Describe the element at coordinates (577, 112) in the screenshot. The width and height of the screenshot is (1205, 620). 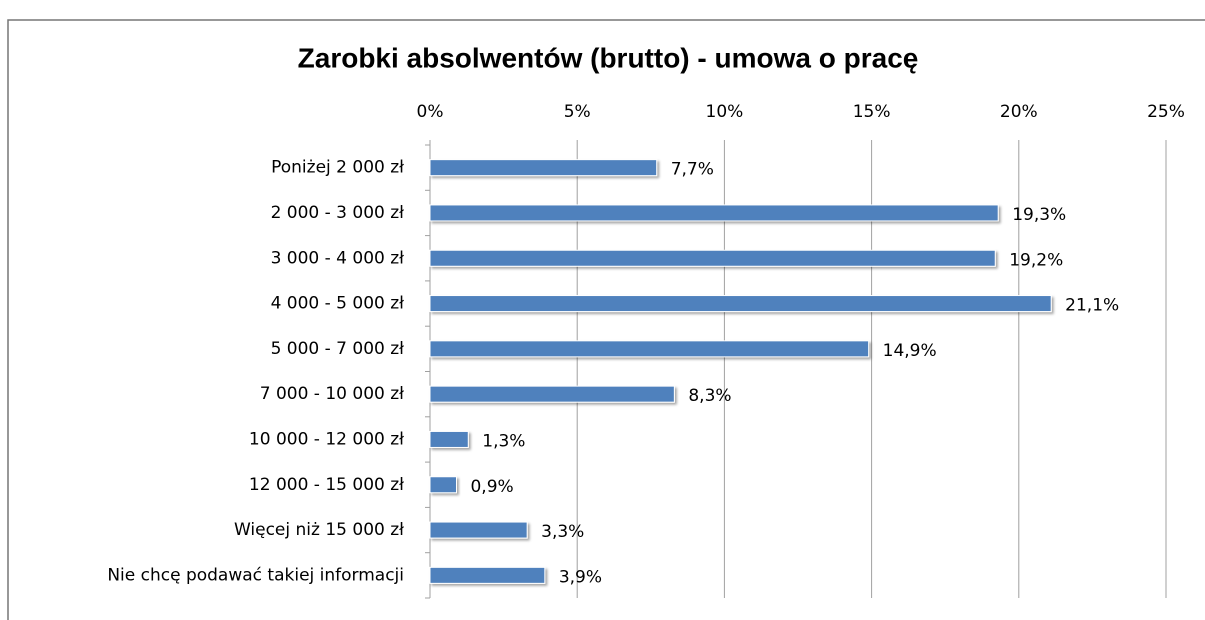
I see `x-tick-label: 5%` at that location.